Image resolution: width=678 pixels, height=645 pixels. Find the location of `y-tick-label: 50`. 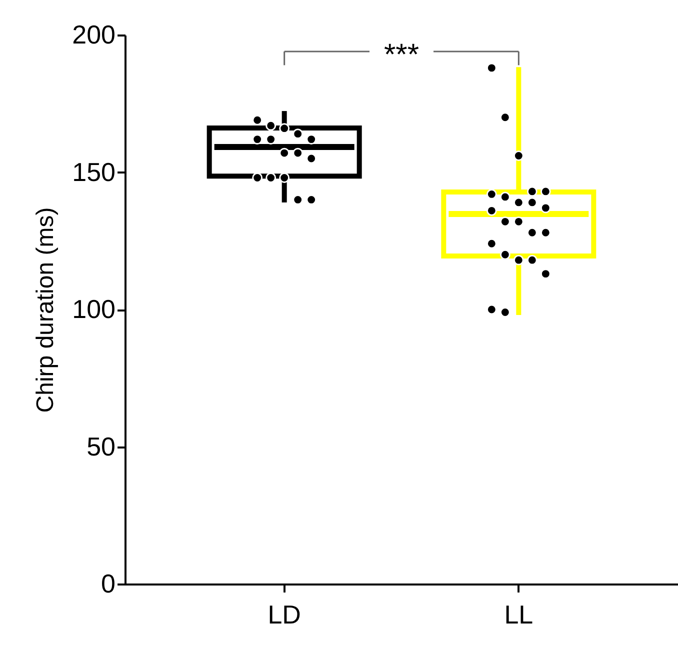

y-tick-label: 50 is located at coordinates (101, 446).